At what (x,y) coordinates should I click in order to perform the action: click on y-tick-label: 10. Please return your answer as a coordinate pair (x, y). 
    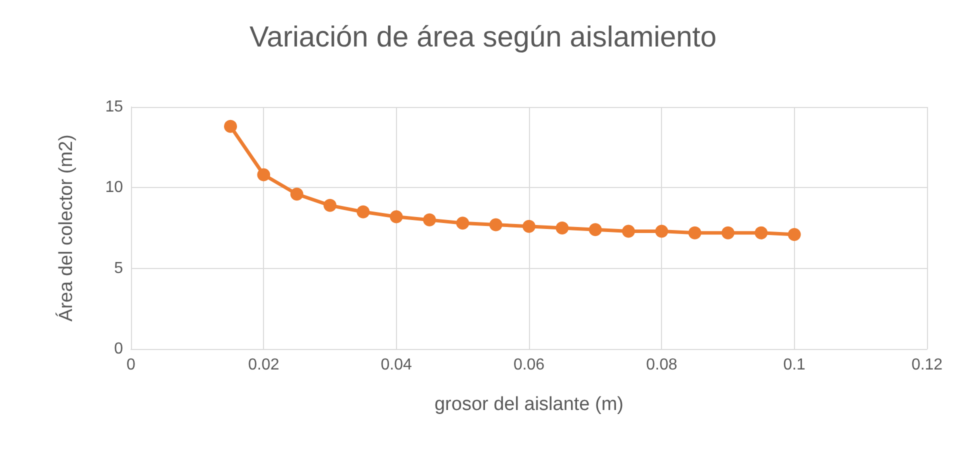
    Looking at the image, I should click on (114, 187).